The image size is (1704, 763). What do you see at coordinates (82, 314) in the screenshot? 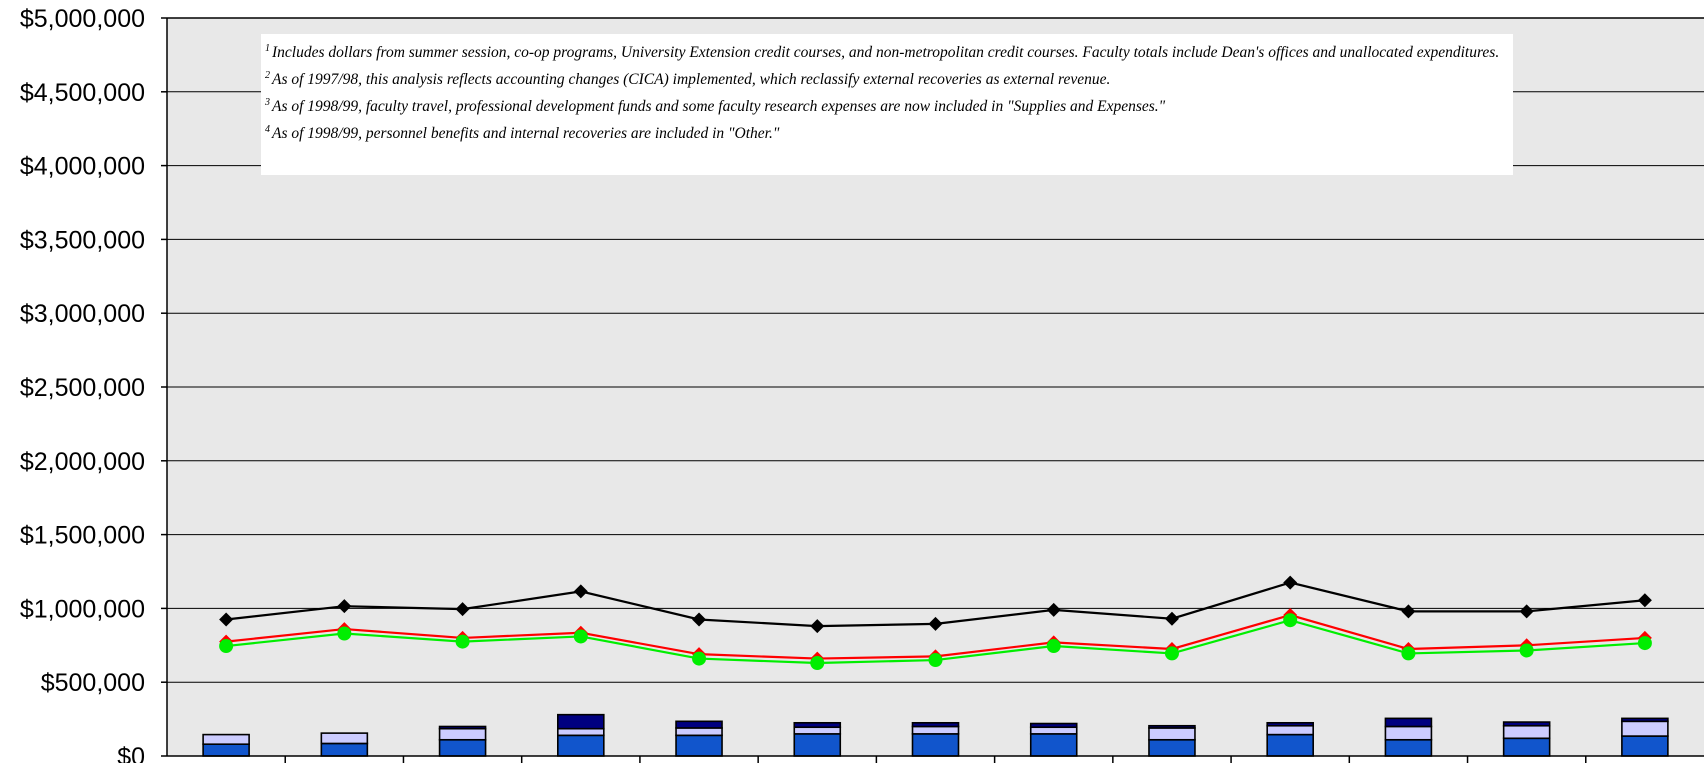
I see `y-tick-label: $3,000,000` at bounding box center [82, 314].